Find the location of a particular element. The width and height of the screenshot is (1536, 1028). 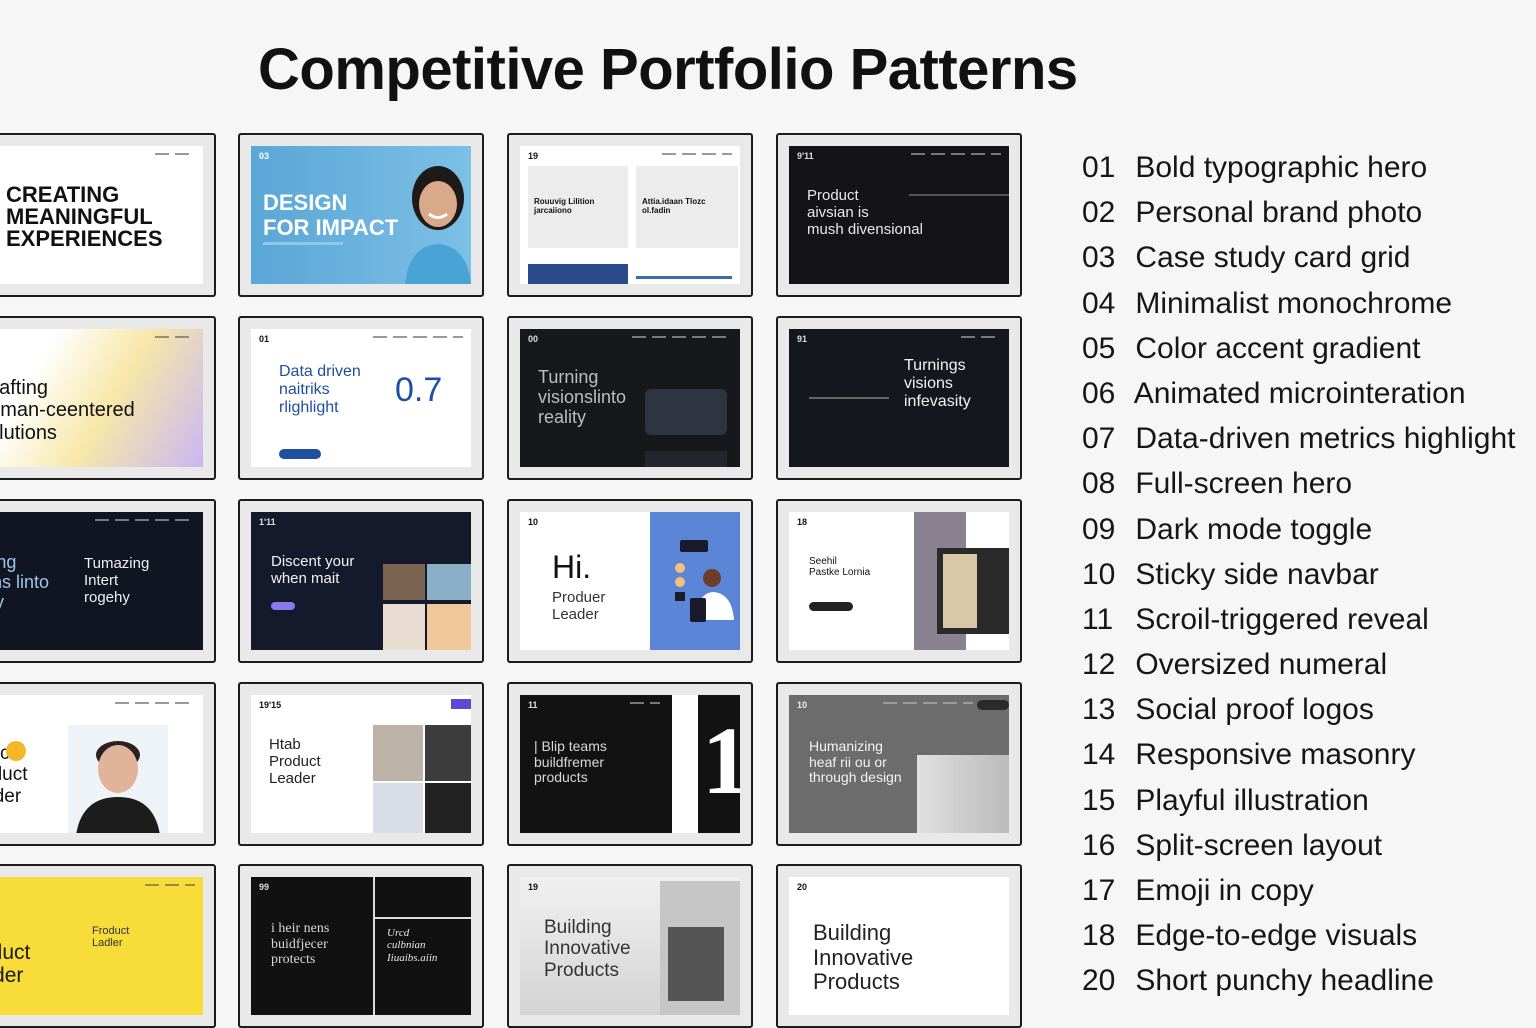

portfolio-thumbnail: 19'15 Htab Product Leader is located at coordinates (361, 764).